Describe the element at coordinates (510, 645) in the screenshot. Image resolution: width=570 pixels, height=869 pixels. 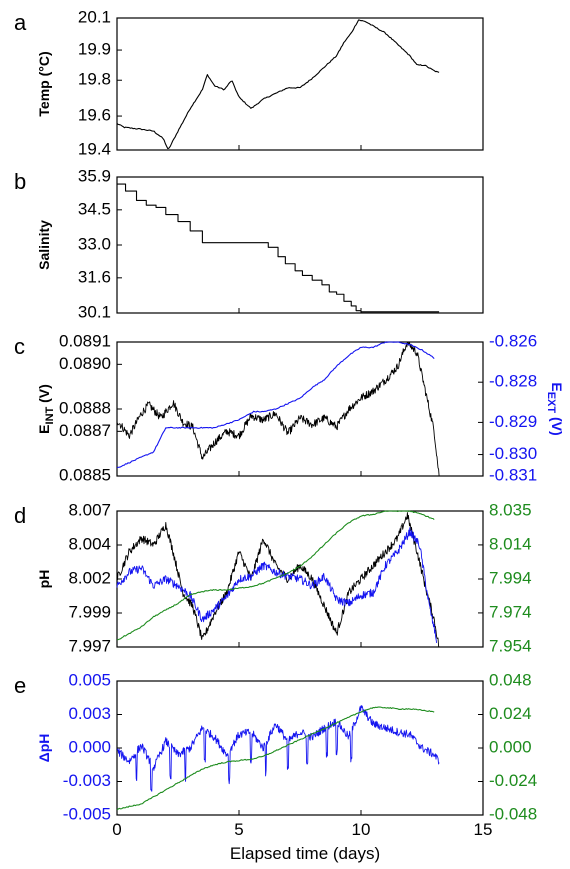
I see `y-right-tick-label-d: 7.954` at that location.